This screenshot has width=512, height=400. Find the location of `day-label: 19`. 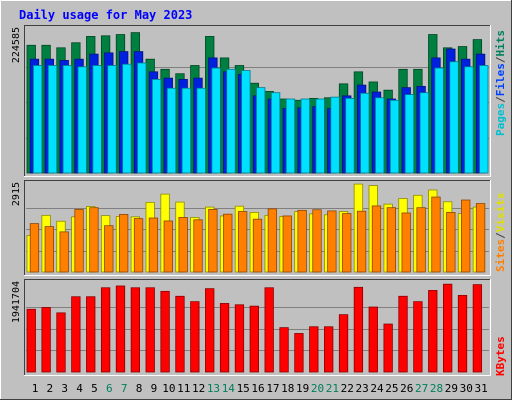

day-label: 19 is located at coordinates (302, 388).